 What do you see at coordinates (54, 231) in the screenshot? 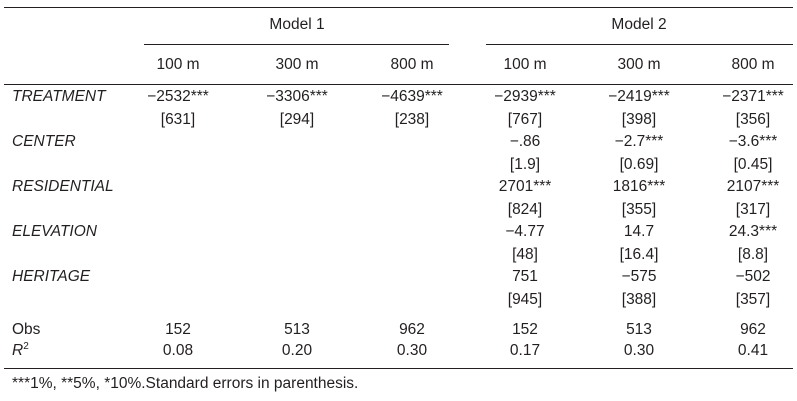
I see `row-label-elevation: ELEVATION` at bounding box center [54, 231].